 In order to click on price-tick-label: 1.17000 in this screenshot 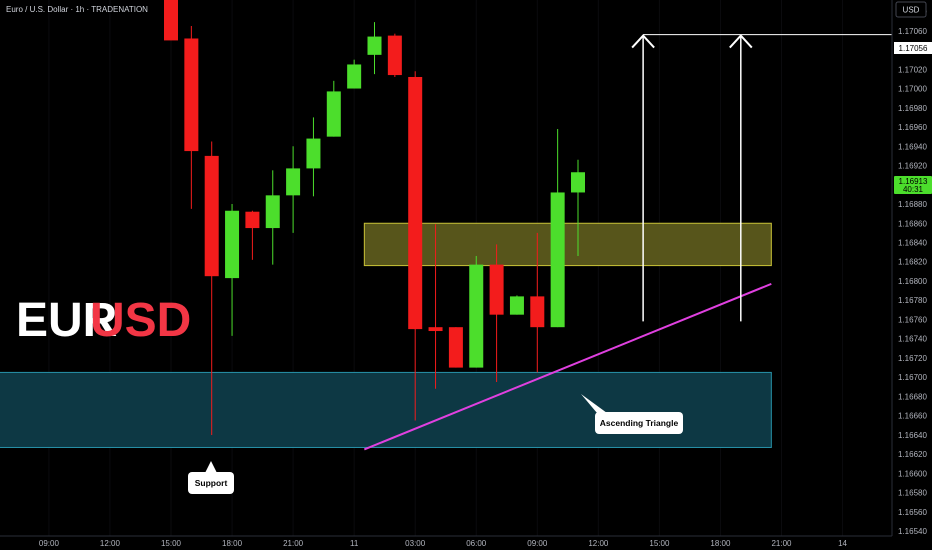, I will do `click(912, 89)`.